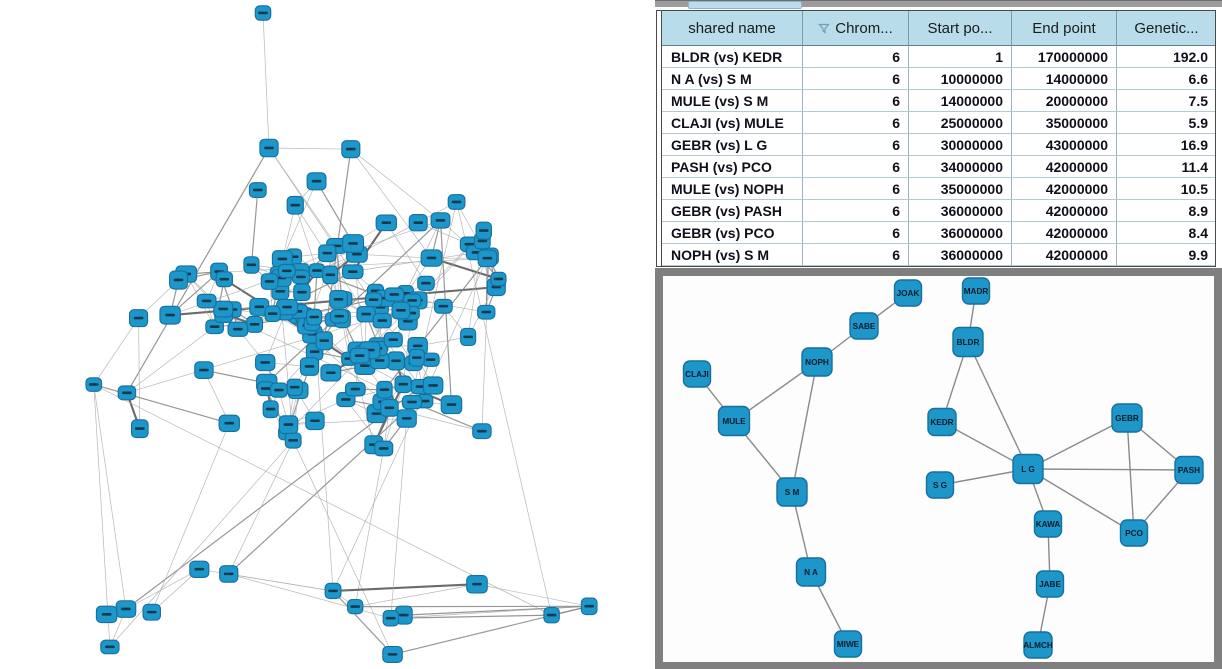  Describe the element at coordinates (732, 79) in the screenshot. I see `table-cell: N A (vs) S M` at that location.